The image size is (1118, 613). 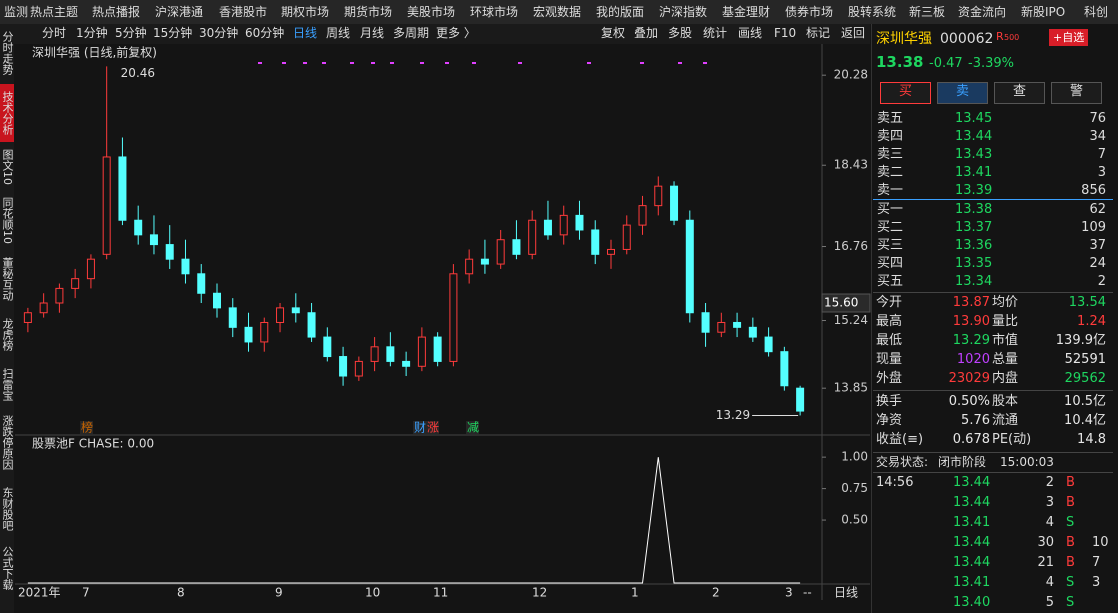 What do you see at coordinates (279, 593) in the screenshot?
I see `x-tick-label: 9` at bounding box center [279, 593].